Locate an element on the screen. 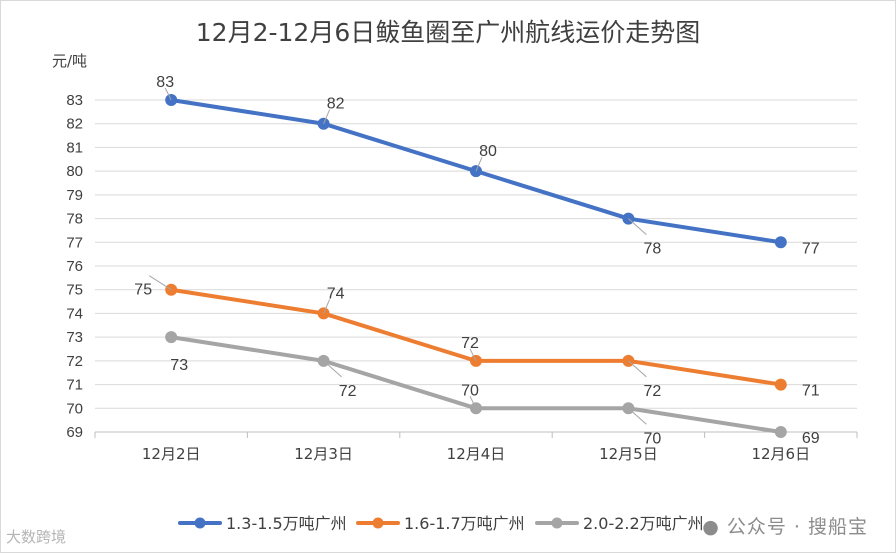 The height and width of the screenshot is (553, 896). y-tick-label: 82 is located at coordinates (74, 124).